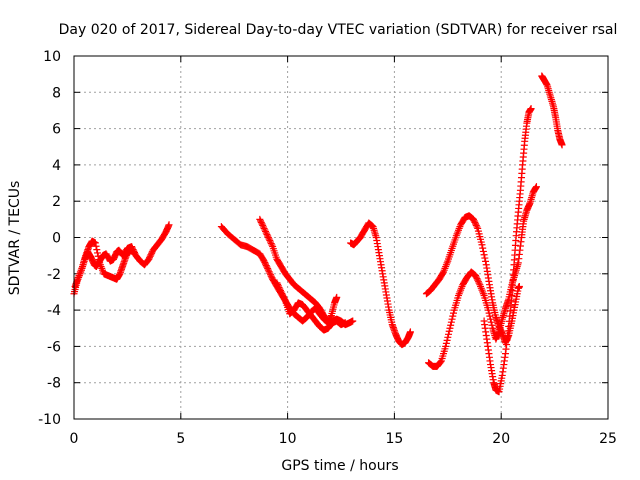  I want to click on y-tick-label: 8, so click(56, 93).